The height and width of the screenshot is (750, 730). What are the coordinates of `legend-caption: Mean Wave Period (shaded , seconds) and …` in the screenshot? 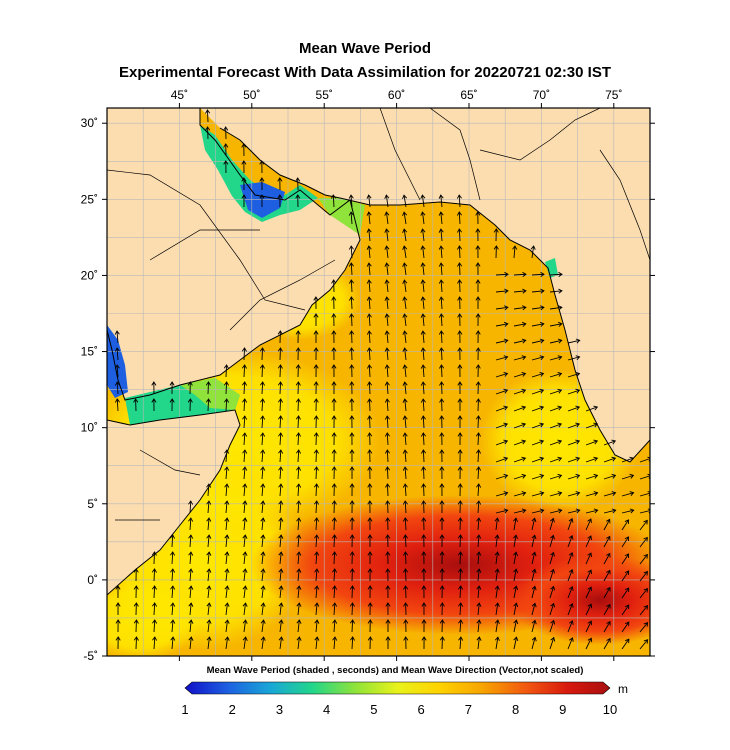 It's located at (395, 670).